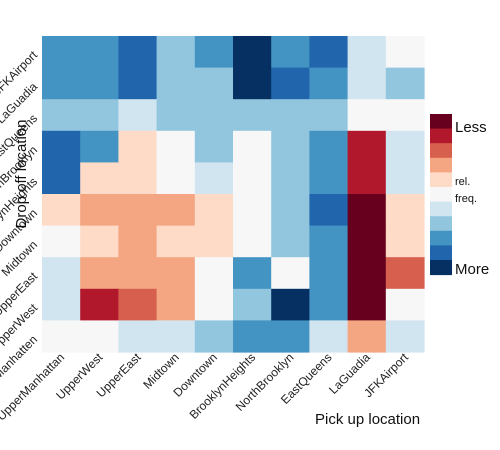 The image size is (500, 450). Describe the element at coordinates (223, 386) in the screenshot. I see `x-tick-label: BrooklynHeights` at that location.